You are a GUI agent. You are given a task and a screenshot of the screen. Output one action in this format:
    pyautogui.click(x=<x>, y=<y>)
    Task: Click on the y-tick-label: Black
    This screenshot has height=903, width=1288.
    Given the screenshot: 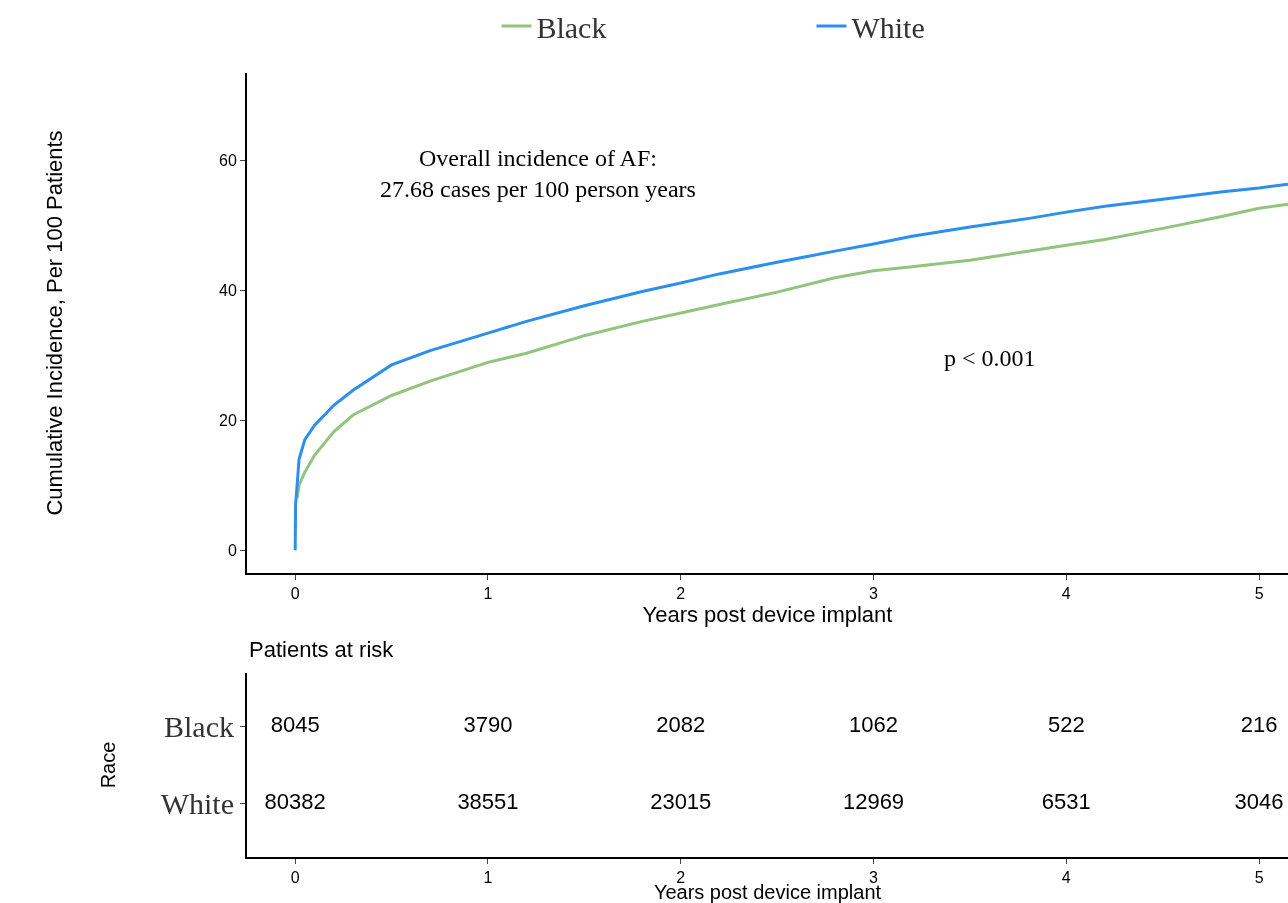 What is the action you would take?
    pyautogui.click(x=199, y=727)
    